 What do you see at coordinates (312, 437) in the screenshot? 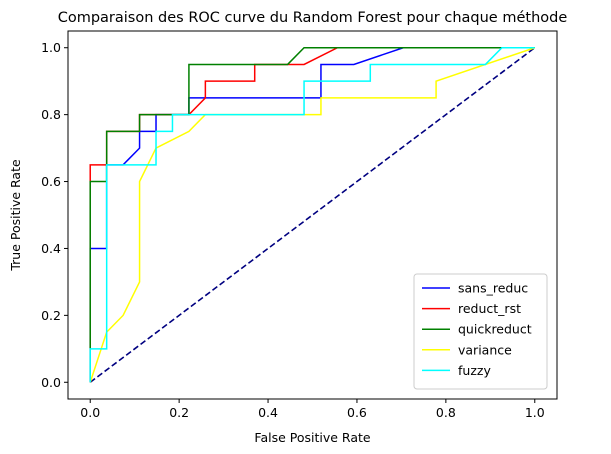
I see `x-axis-label: False Positive Rate` at bounding box center [312, 437].